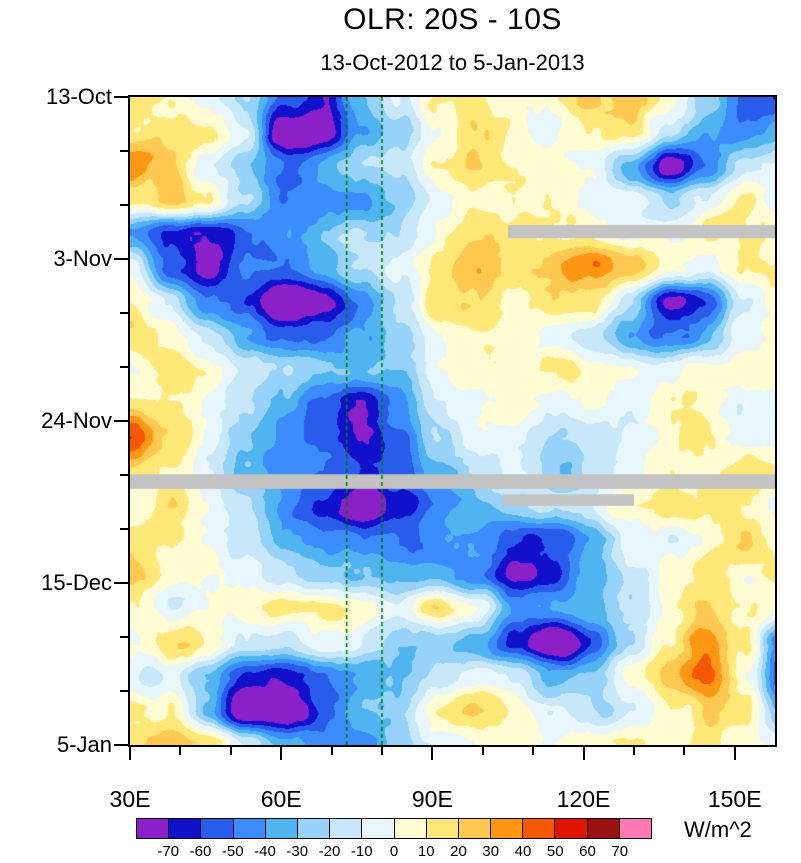 The width and height of the screenshot is (801, 863). I want to click on y-tick-label: 3-Nov, so click(82, 258).